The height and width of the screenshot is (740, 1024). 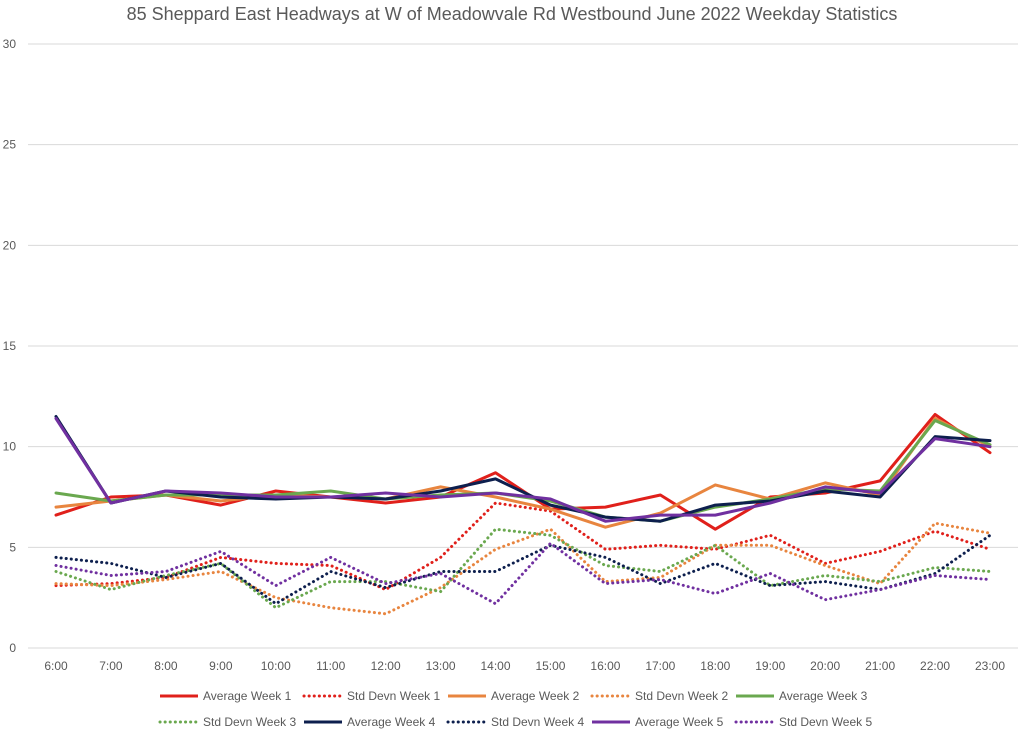 I want to click on legend-label: Std Devn Week 2, so click(x=681, y=696).